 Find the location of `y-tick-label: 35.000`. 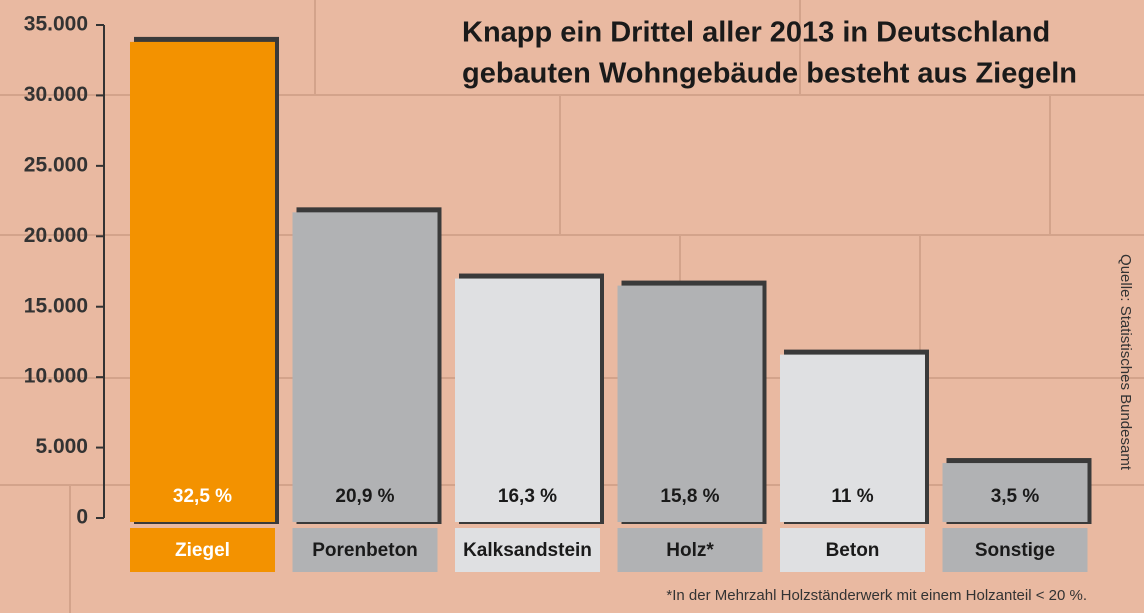

y-tick-label: 35.000 is located at coordinates (56, 24).